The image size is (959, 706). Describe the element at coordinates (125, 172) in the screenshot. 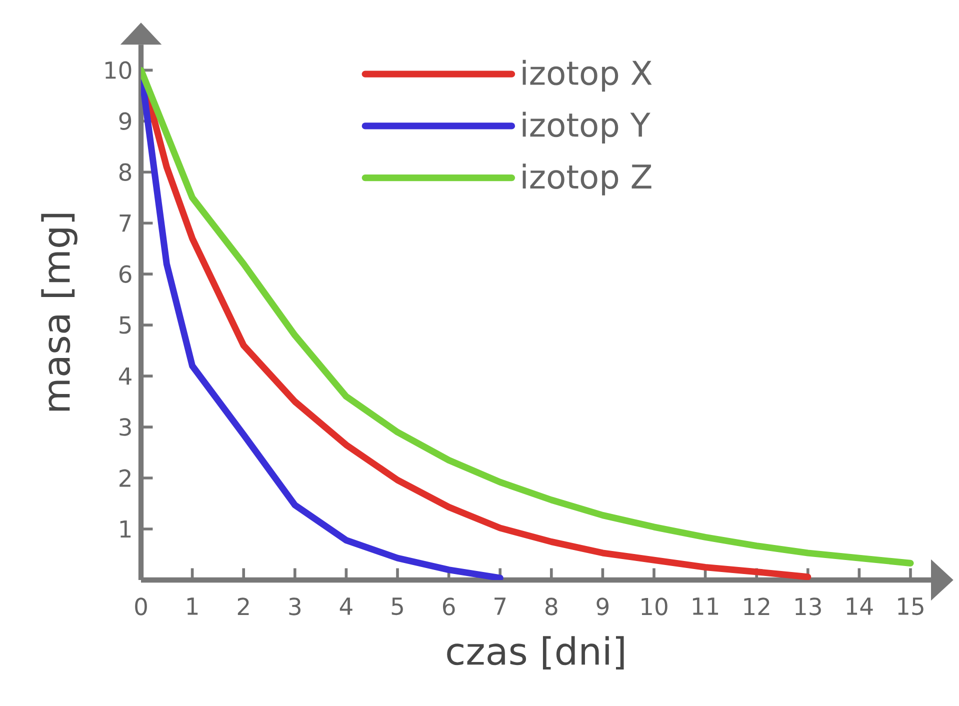

I see `y-tick-label: 8` at that location.